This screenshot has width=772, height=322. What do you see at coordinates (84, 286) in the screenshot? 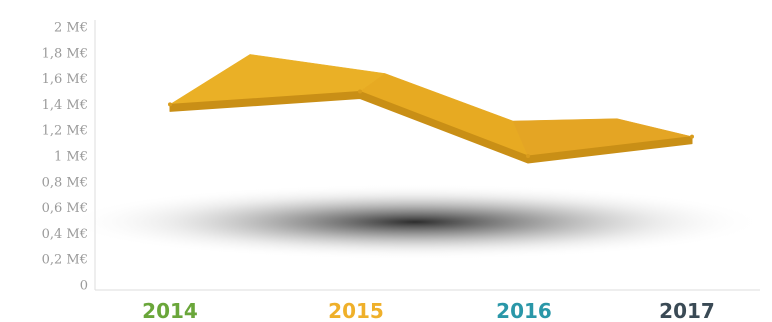
I see `y-tick-label: 0` at bounding box center [84, 286].